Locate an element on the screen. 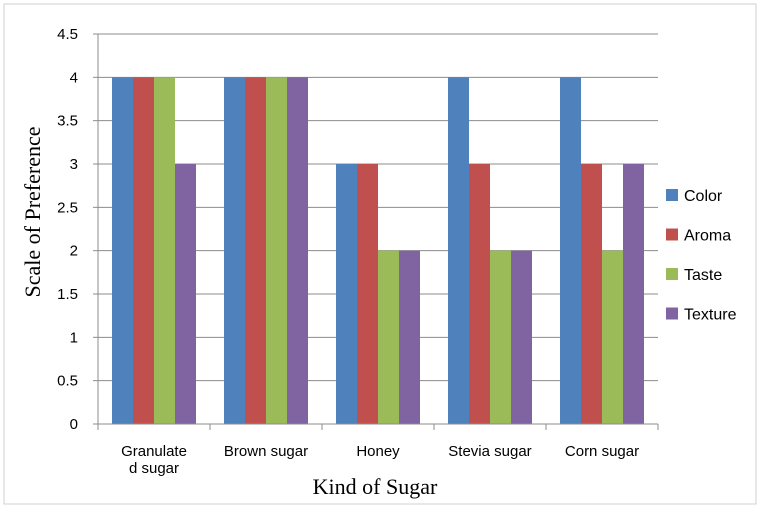  y-axis-title: Scale of Preference is located at coordinates (32, 211).